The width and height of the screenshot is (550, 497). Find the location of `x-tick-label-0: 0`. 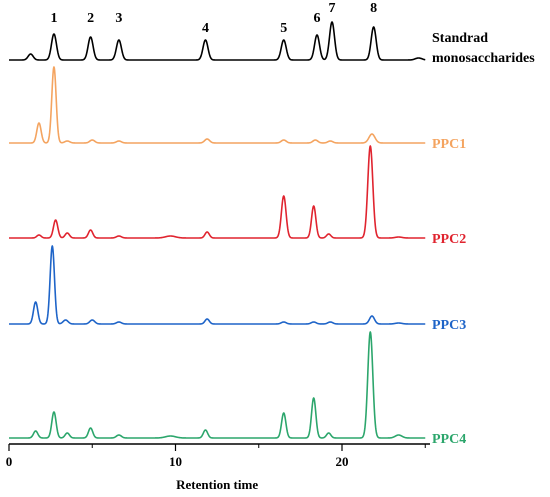

x-tick-label-0: 0 is located at coordinates (9, 461).